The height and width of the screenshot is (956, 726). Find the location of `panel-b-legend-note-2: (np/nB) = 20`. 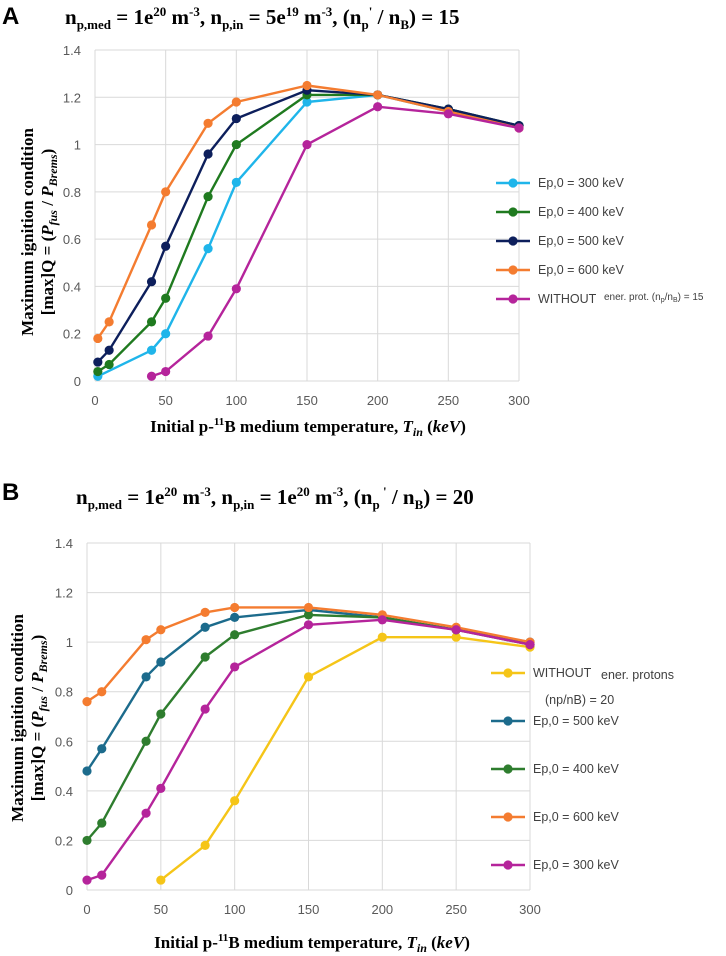

panel-b-legend-note-2: (np/nB) = 20 is located at coordinates (579, 700).